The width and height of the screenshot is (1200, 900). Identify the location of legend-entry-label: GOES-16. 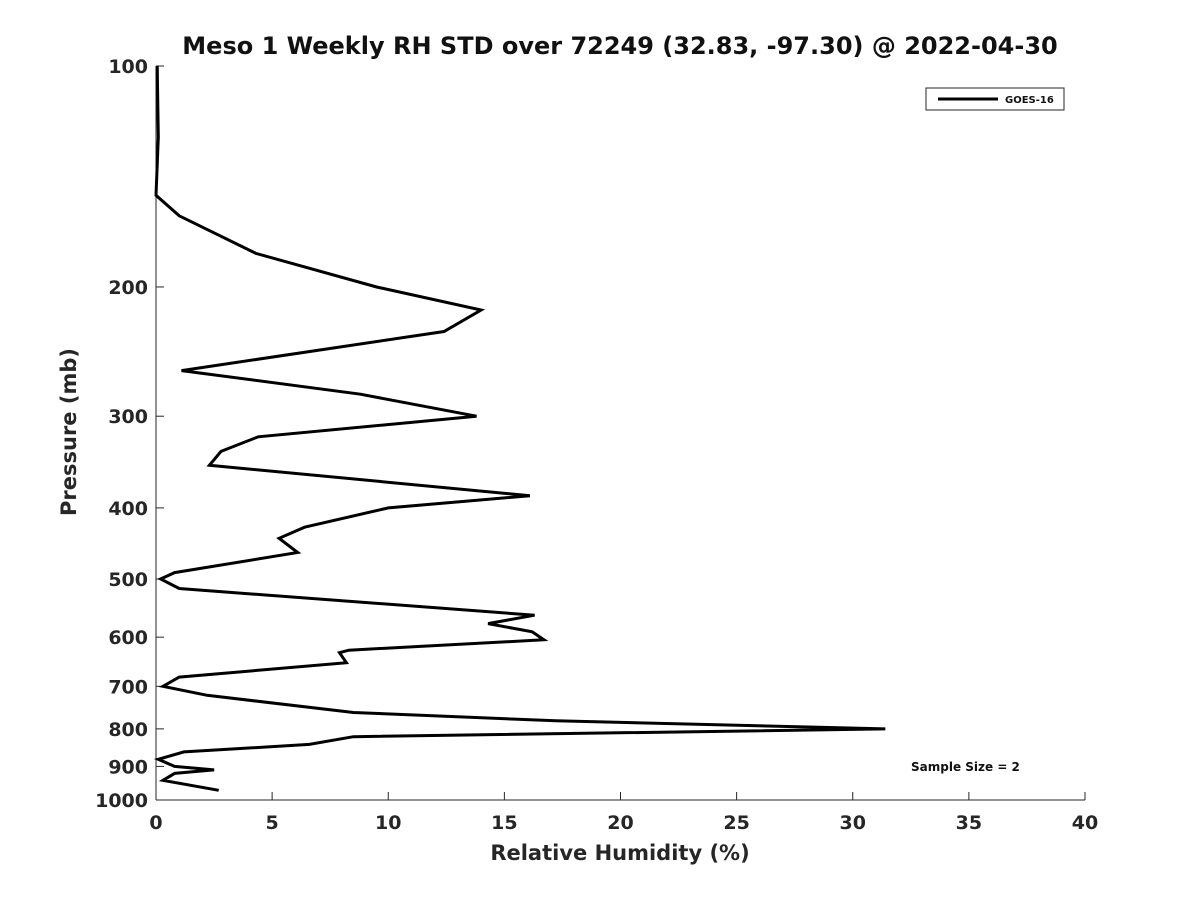
(1029, 100).